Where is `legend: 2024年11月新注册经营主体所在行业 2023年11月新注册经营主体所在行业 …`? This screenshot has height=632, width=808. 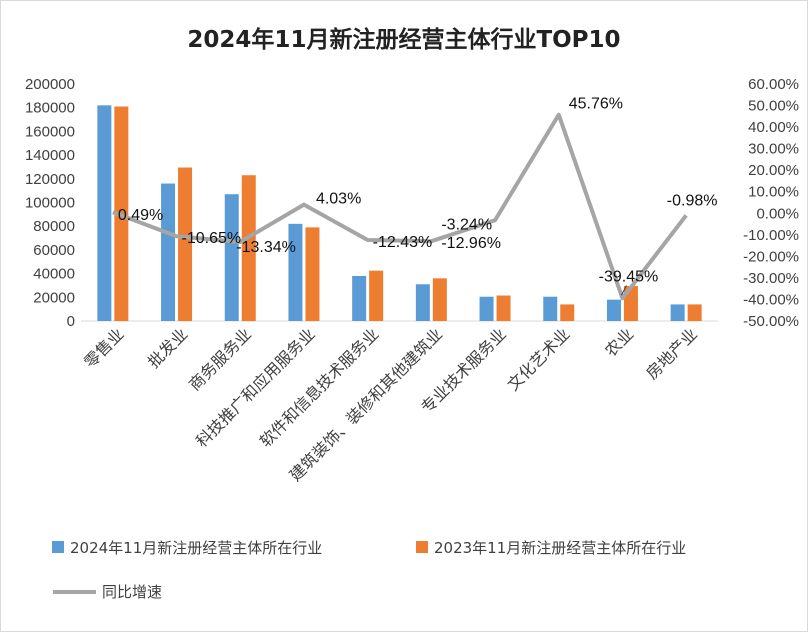 legend: 2024年11月新注册经营主体所在行业 2023年11月新注册经营主体所在行业 … is located at coordinates (369, 570).